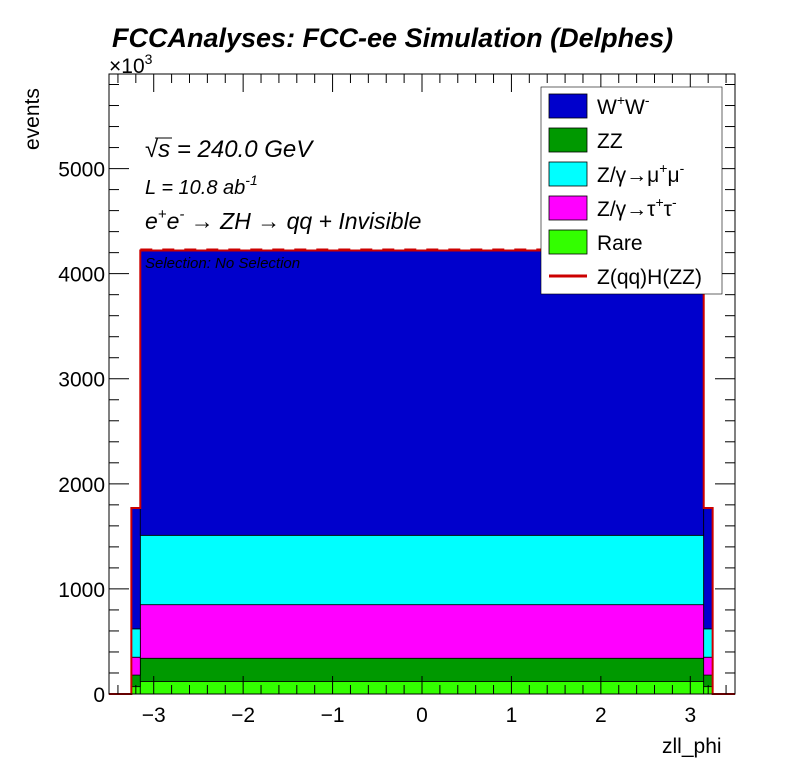 The image size is (796, 772). What do you see at coordinates (512, 715) in the screenshot?
I see `x-tick-label: 1` at bounding box center [512, 715].